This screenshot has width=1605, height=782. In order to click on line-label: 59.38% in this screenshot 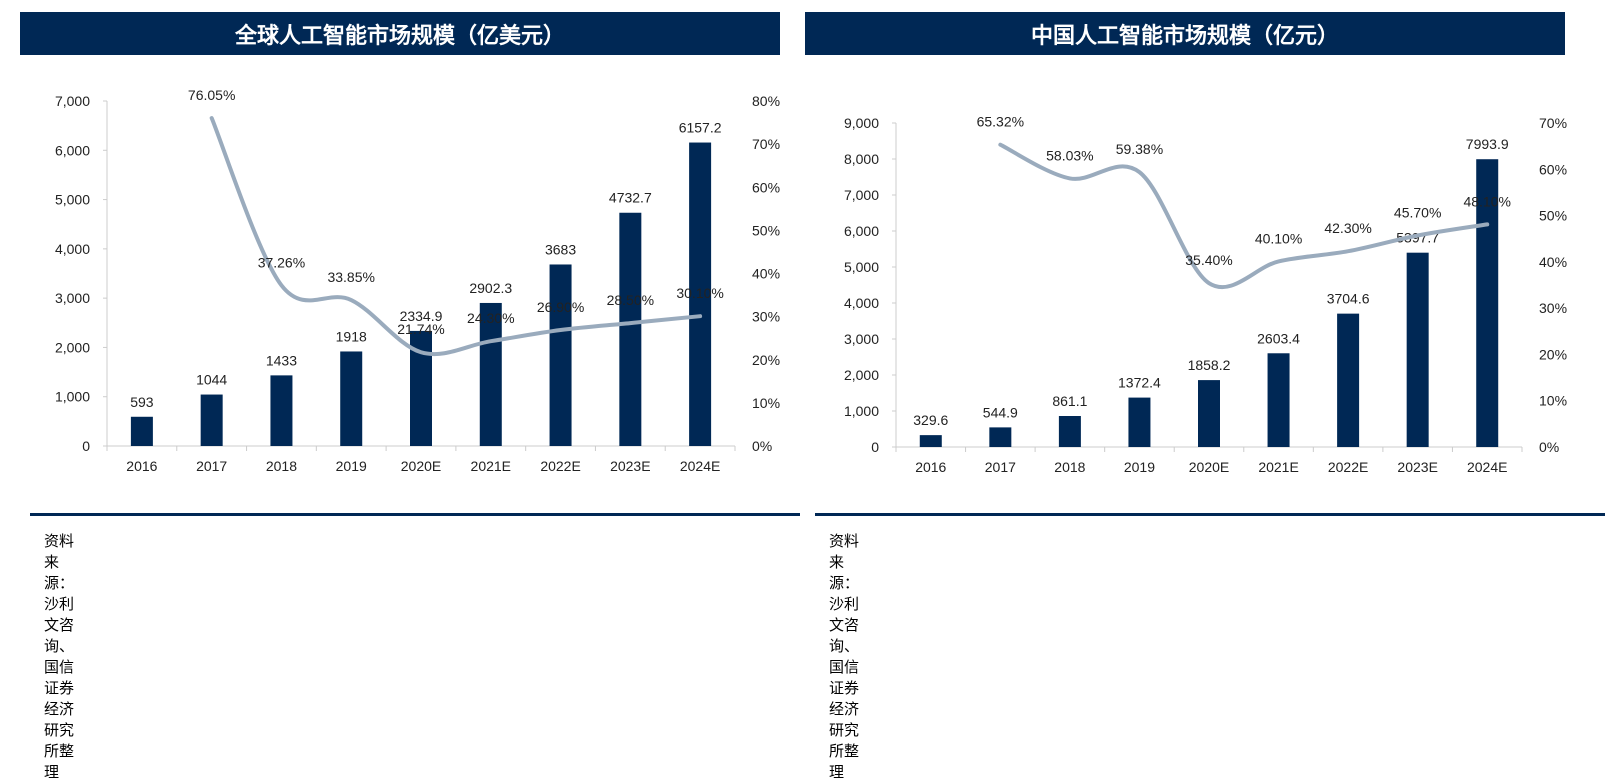, I will do `click(1139, 149)`.